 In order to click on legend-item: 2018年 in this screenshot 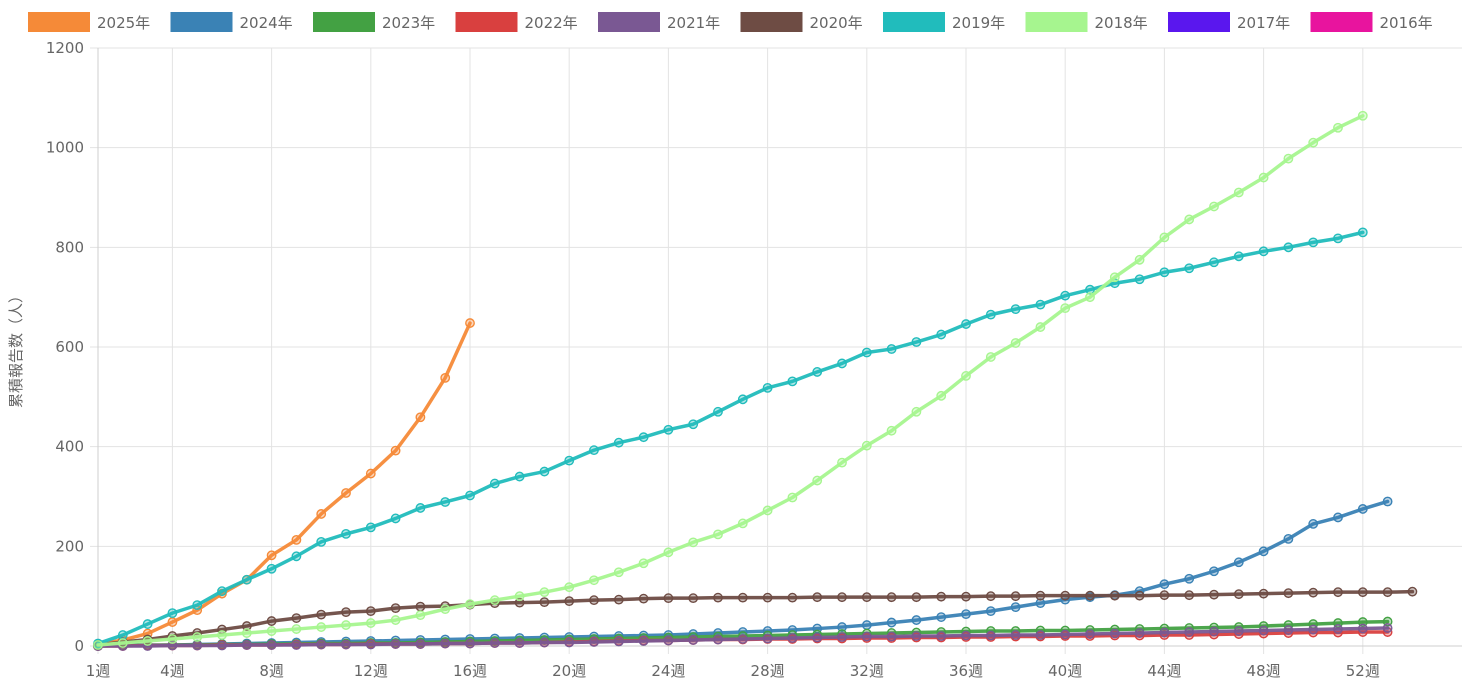, I will do `click(1086, 22)`.